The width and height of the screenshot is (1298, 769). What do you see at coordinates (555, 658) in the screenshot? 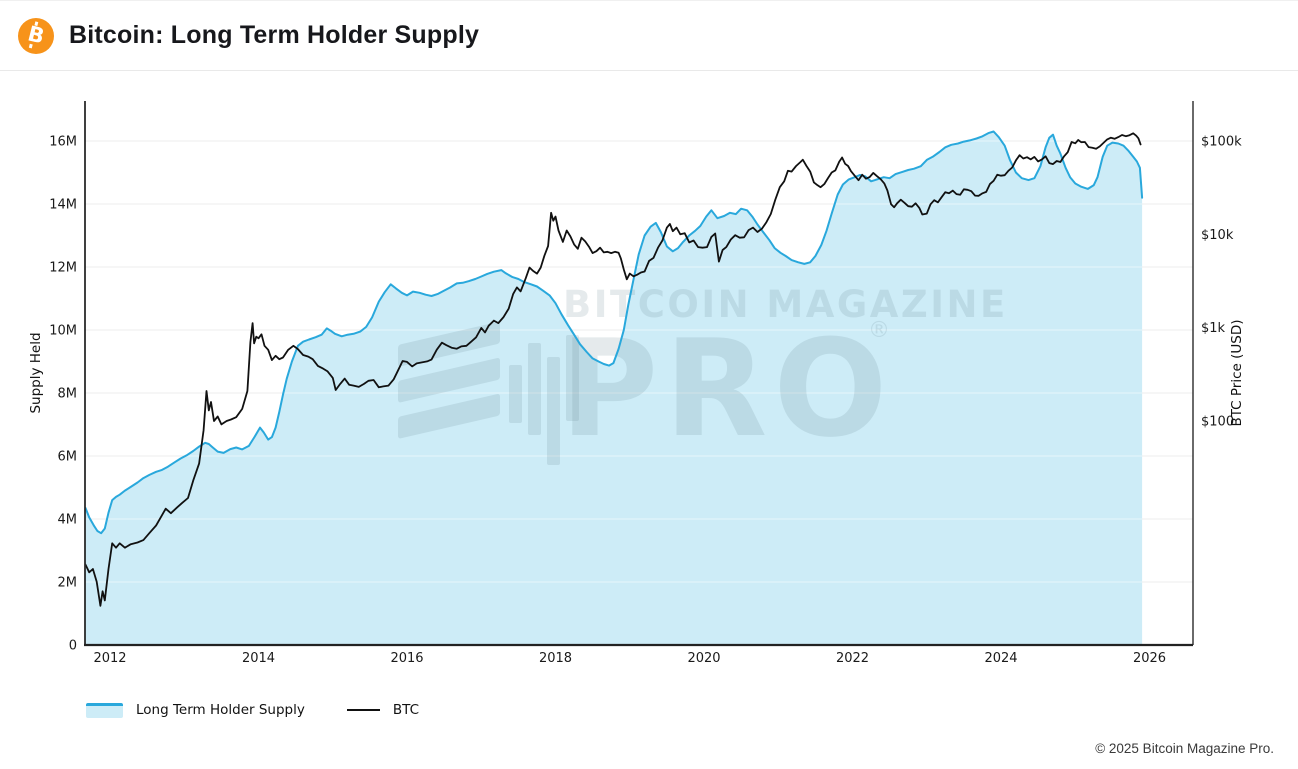
I see `svg-text: 2018` at bounding box center [555, 658].